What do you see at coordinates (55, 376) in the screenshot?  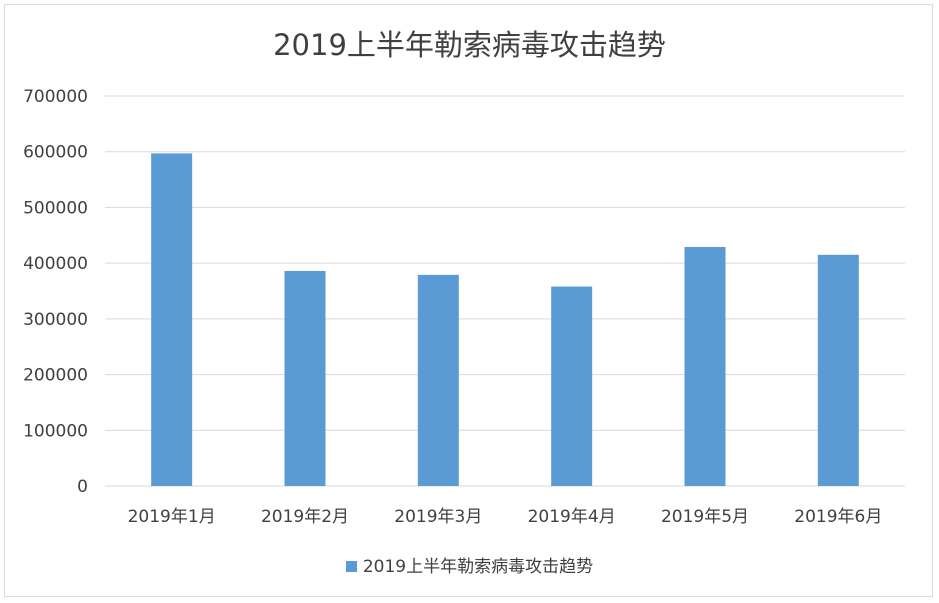 I see `y-tick-label: 200000` at bounding box center [55, 376].